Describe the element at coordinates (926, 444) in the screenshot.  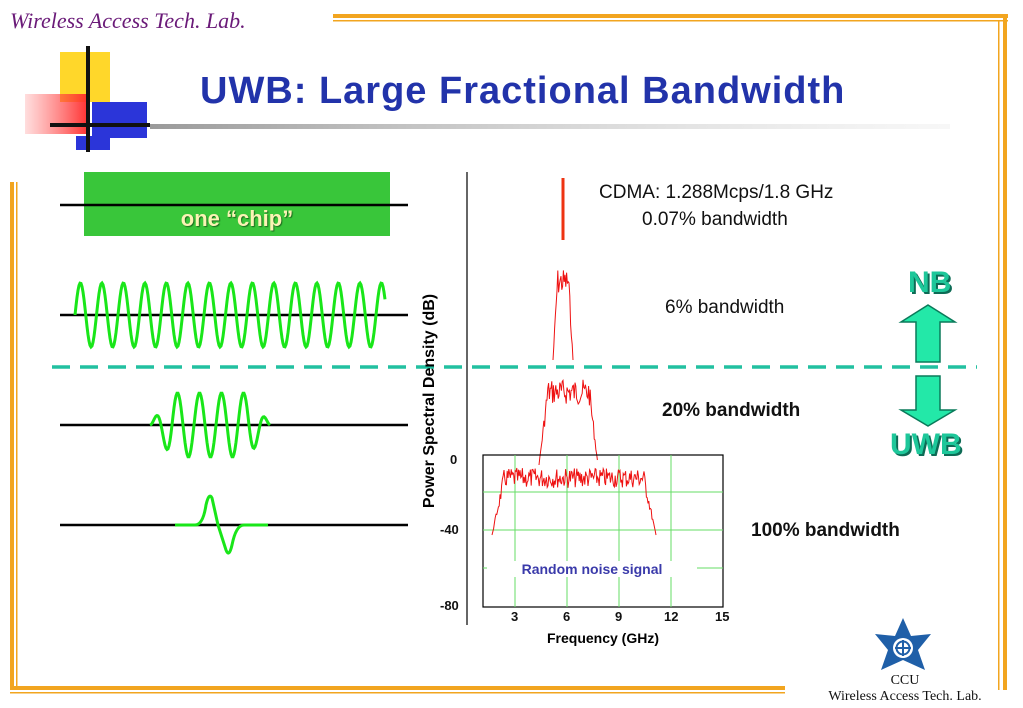
I see `uwb-label: UWB` at that location.